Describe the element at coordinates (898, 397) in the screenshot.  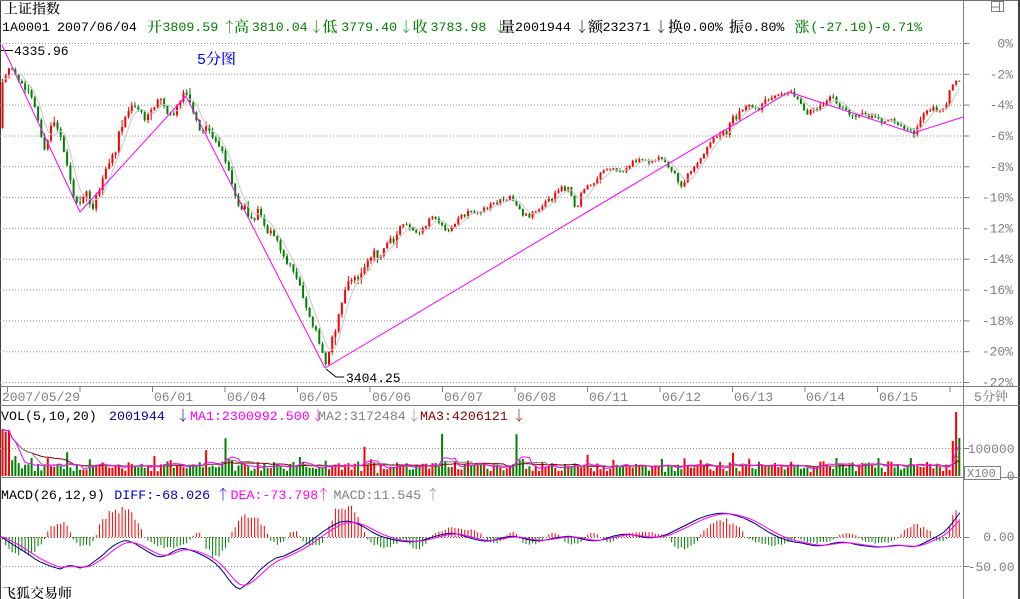
I see `svg-text: 06/15` at that location.